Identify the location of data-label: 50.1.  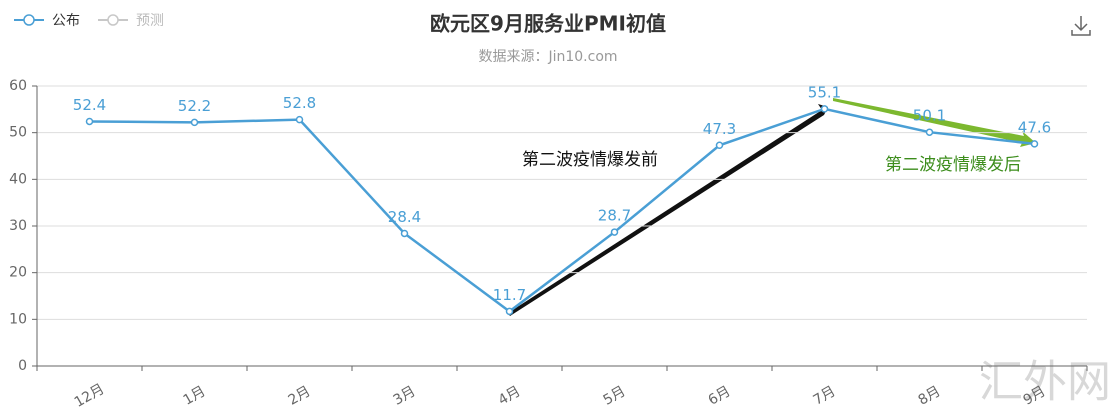
(929, 116).